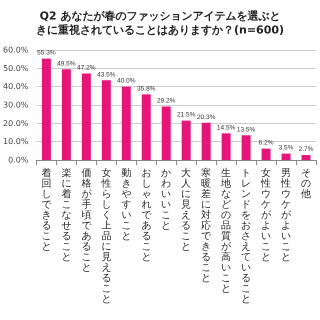 The width and height of the screenshot is (320, 320). Describe the element at coordinates (15, 87) in the screenshot. I see `y-tick-label: 40.0%` at that location.